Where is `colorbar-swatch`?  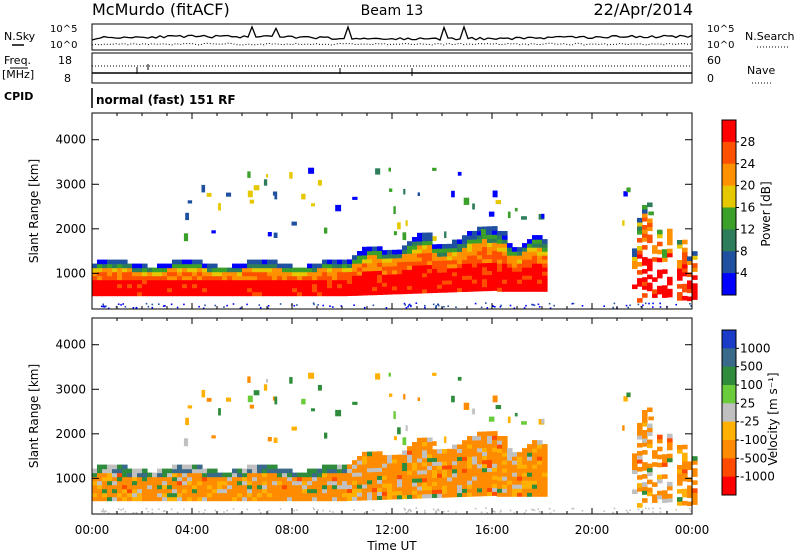
colorbar-swatch is located at coordinates (729, 413).